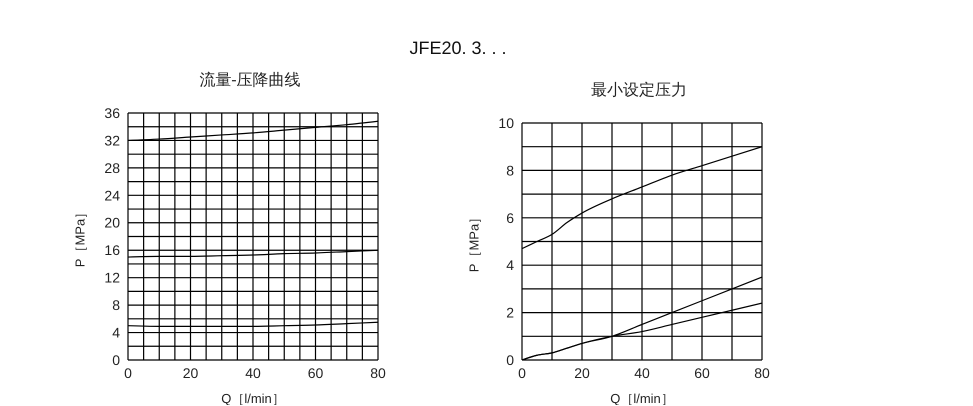 The height and width of the screenshot is (406, 973). What do you see at coordinates (639, 90) in the screenshot?
I see `chart-title: 最小设定压力` at bounding box center [639, 90].